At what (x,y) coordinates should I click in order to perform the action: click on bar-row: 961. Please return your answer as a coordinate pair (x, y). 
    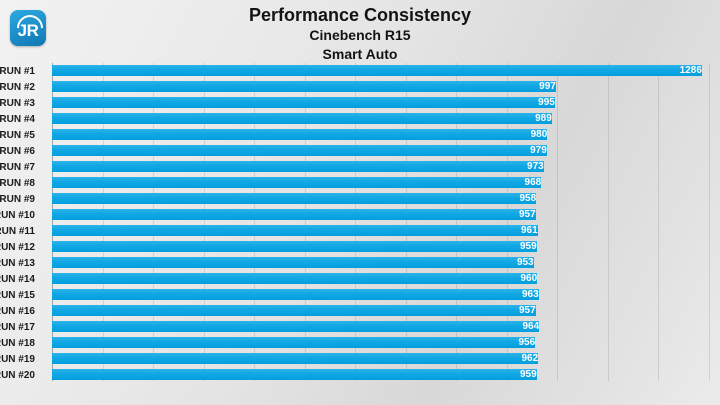
    Looking at the image, I should click on (380, 231).